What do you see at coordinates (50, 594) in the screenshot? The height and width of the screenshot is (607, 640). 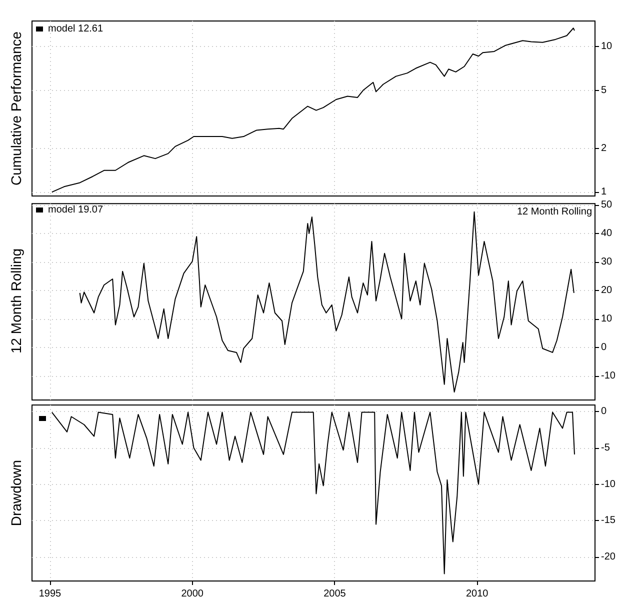 I see `x-tick-label: 1995` at bounding box center [50, 594].